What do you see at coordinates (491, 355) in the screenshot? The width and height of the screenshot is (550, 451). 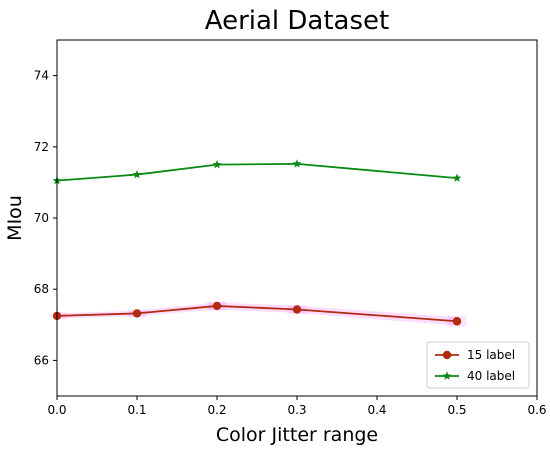 I see `legend-label: 15 label` at bounding box center [491, 355].